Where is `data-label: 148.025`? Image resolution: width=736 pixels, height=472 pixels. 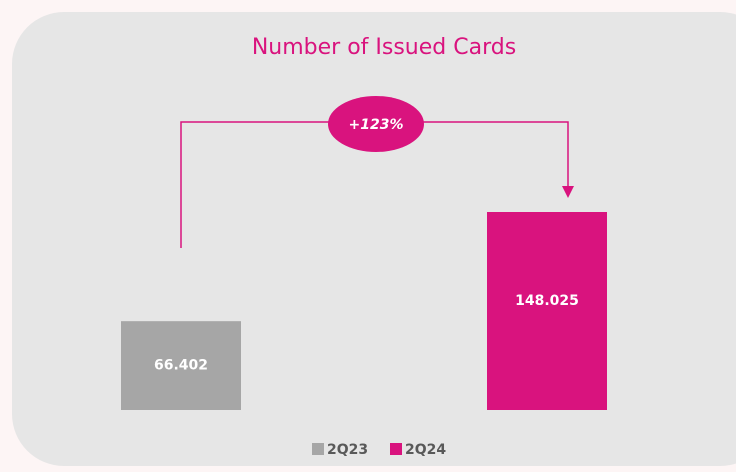
data-label: 148.025 is located at coordinates (547, 301).